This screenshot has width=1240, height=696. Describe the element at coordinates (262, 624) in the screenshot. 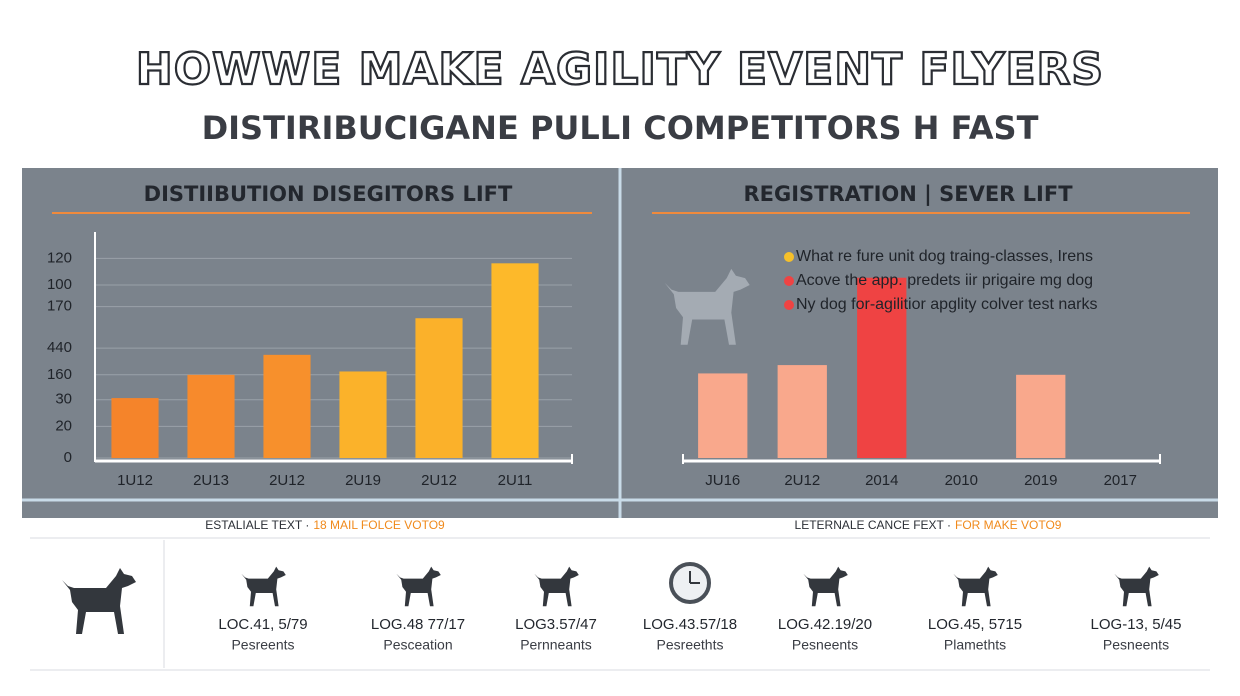

I see `stat-label: LOC.41, 5/79` at that location.